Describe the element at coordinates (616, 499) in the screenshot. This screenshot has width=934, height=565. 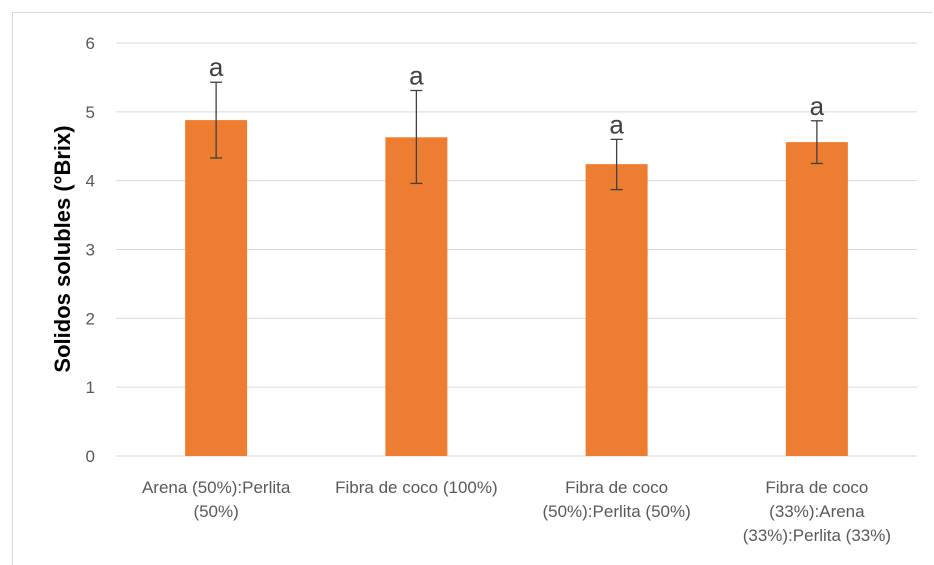
I see `x-category-label: Fibra de coco (50%):Perlita (50%)` at that location.